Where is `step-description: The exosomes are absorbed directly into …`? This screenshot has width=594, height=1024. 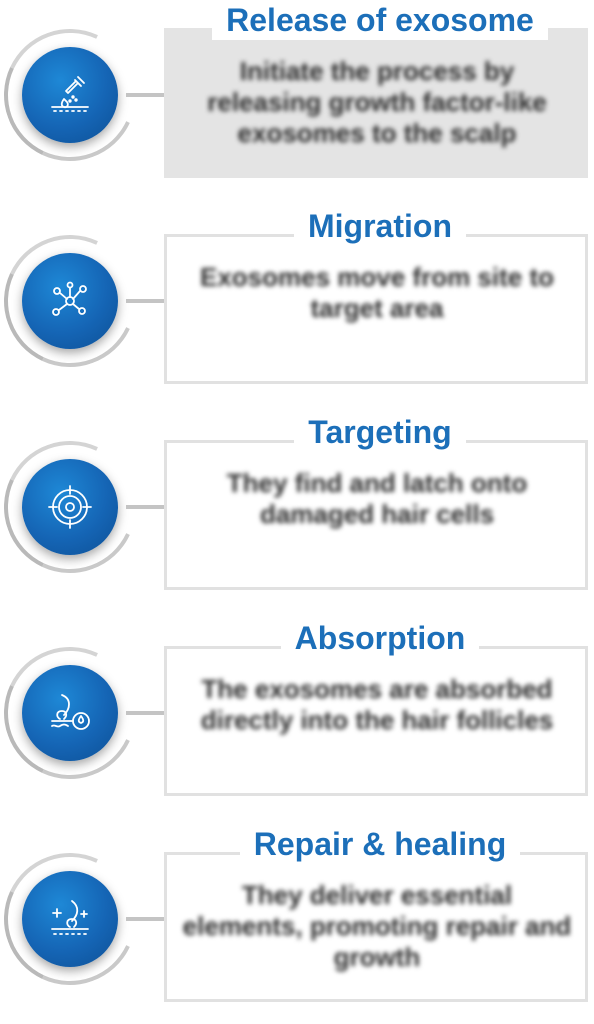
step-description: The exosomes are absorbed directly into … is located at coordinates (377, 704).